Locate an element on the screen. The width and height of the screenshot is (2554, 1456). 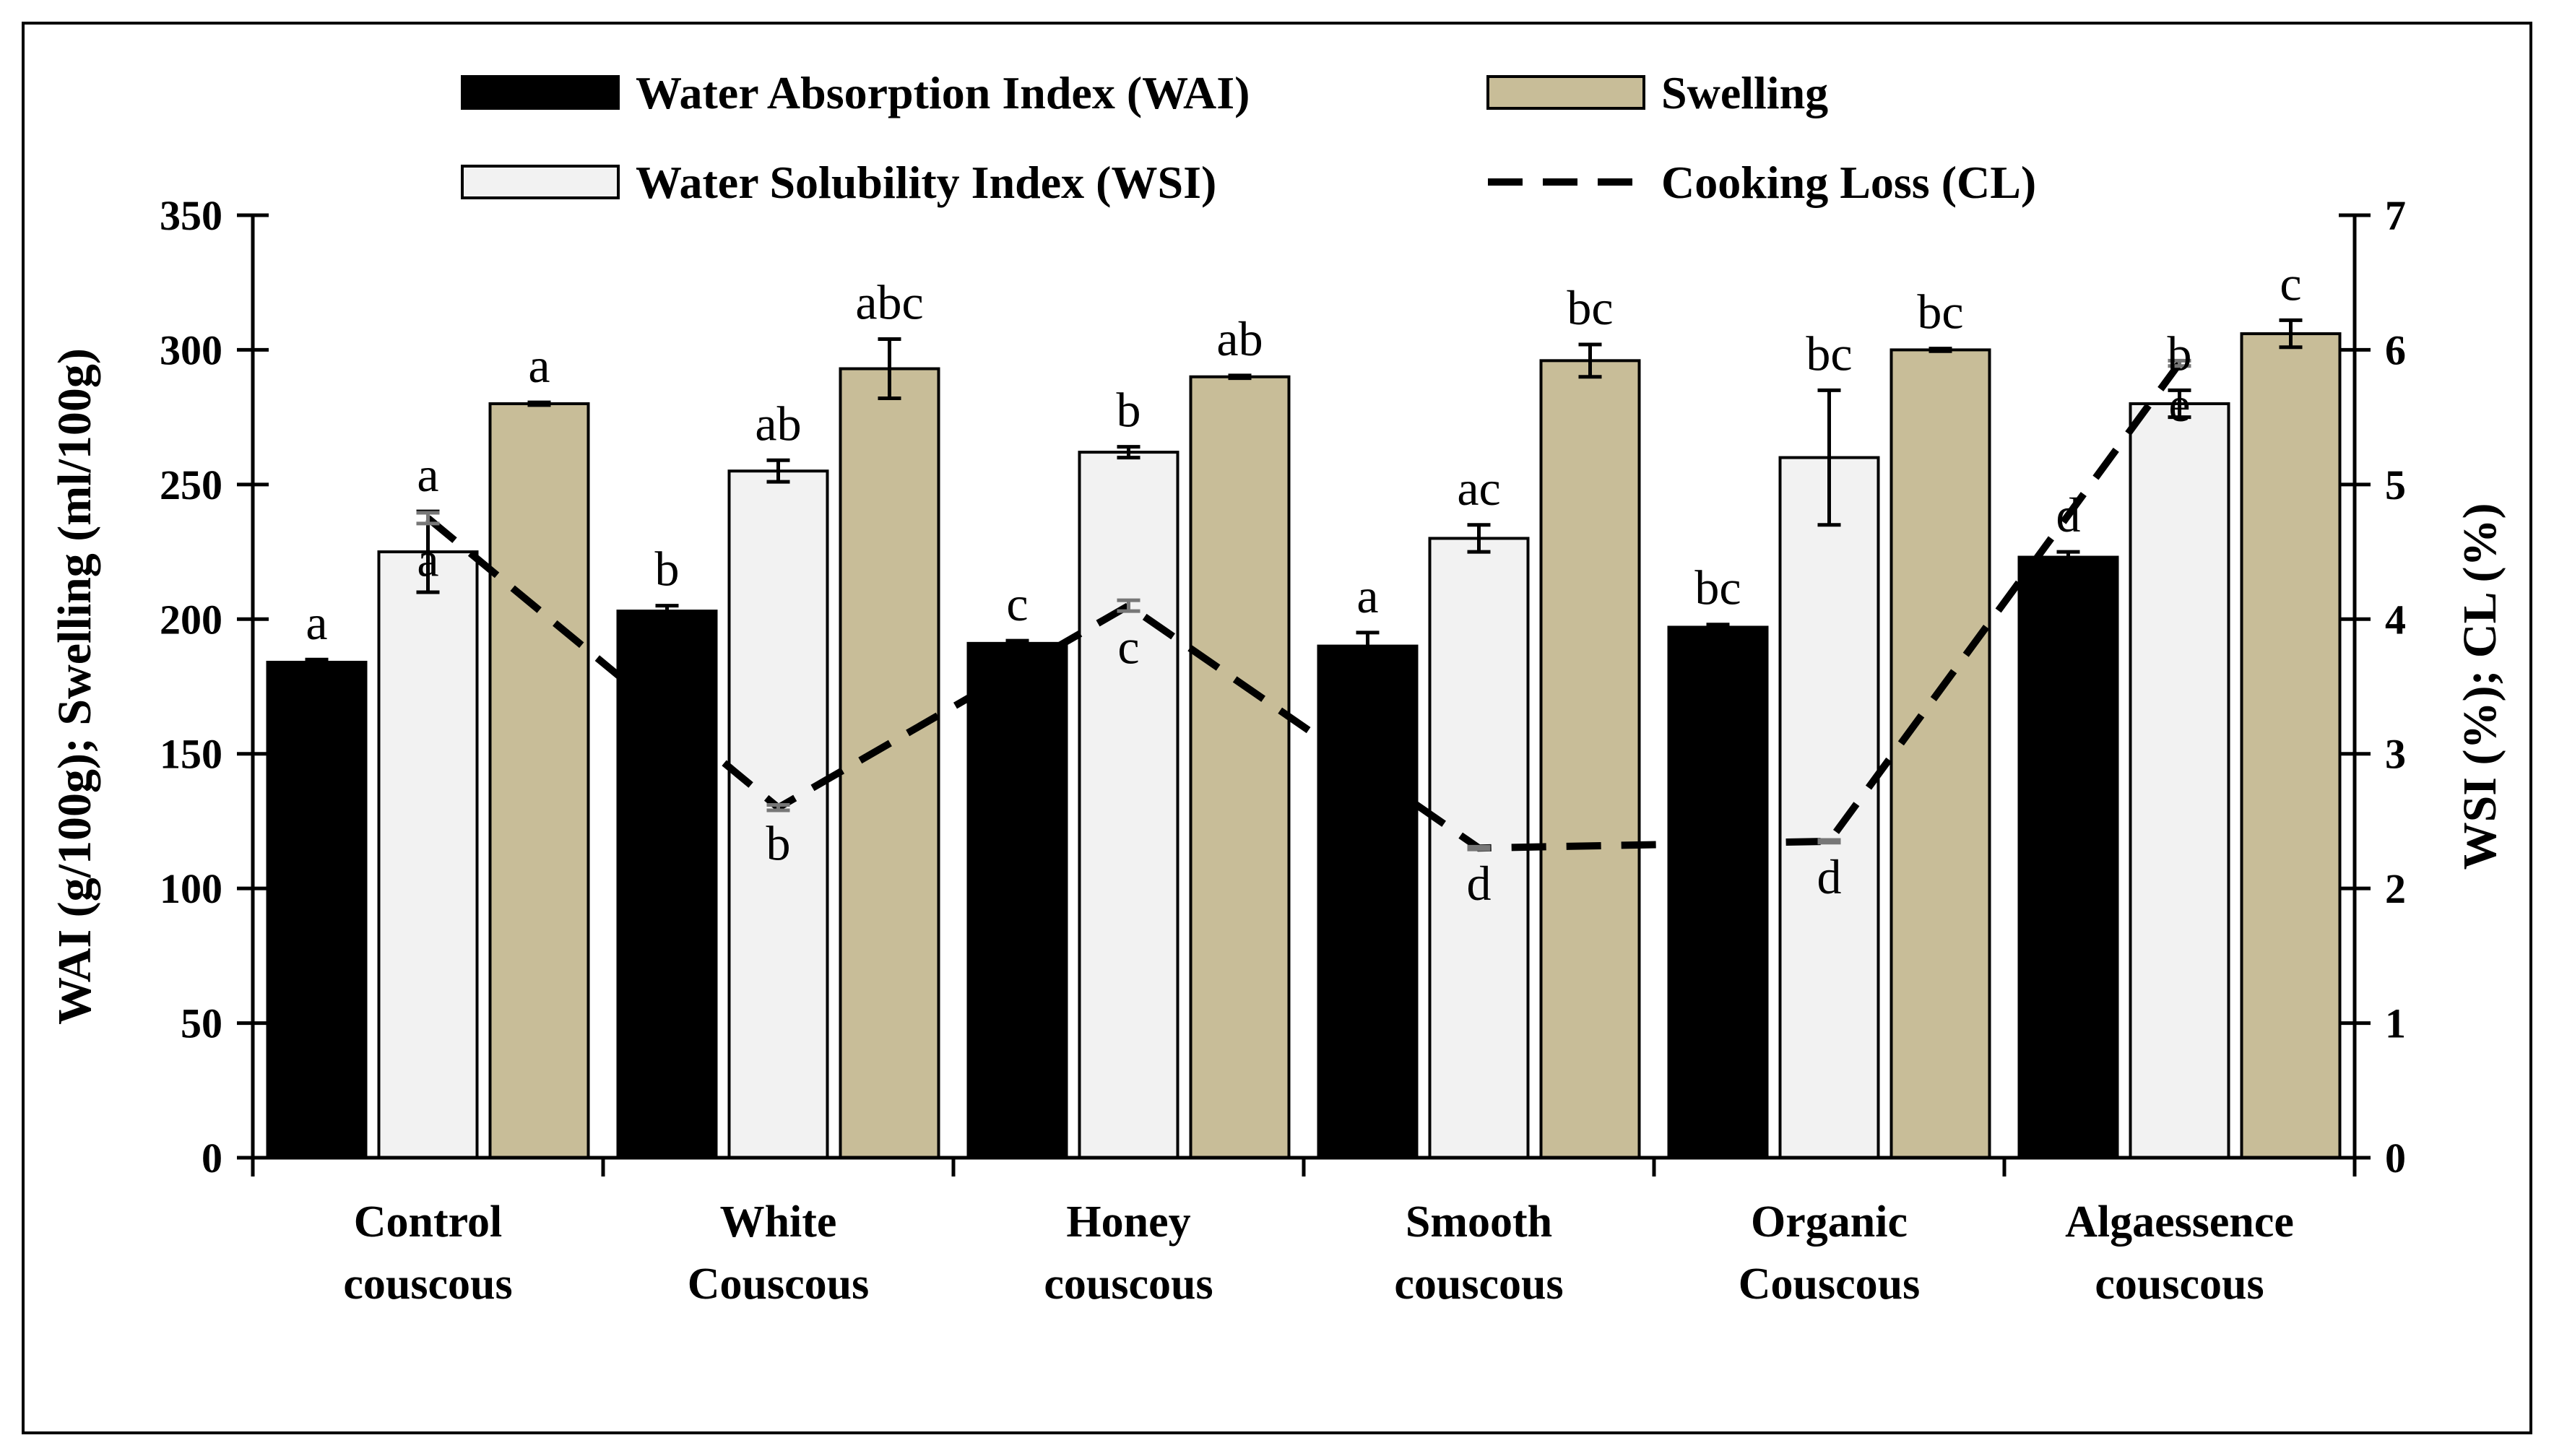
y-left-tick-label: 150 is located at coordinates (191, 754).